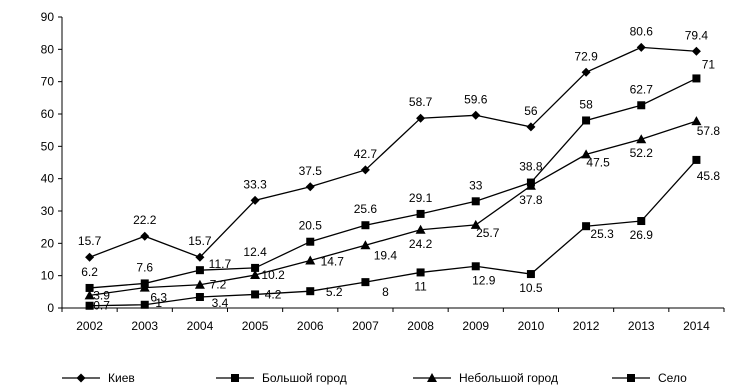 Image resolution: width=746 pixels, height=391 pixels. What do you see at coordinates (696, 326) in the screenshot?
I see `x-tick-label: 2014` at bounding box center [696, 326].